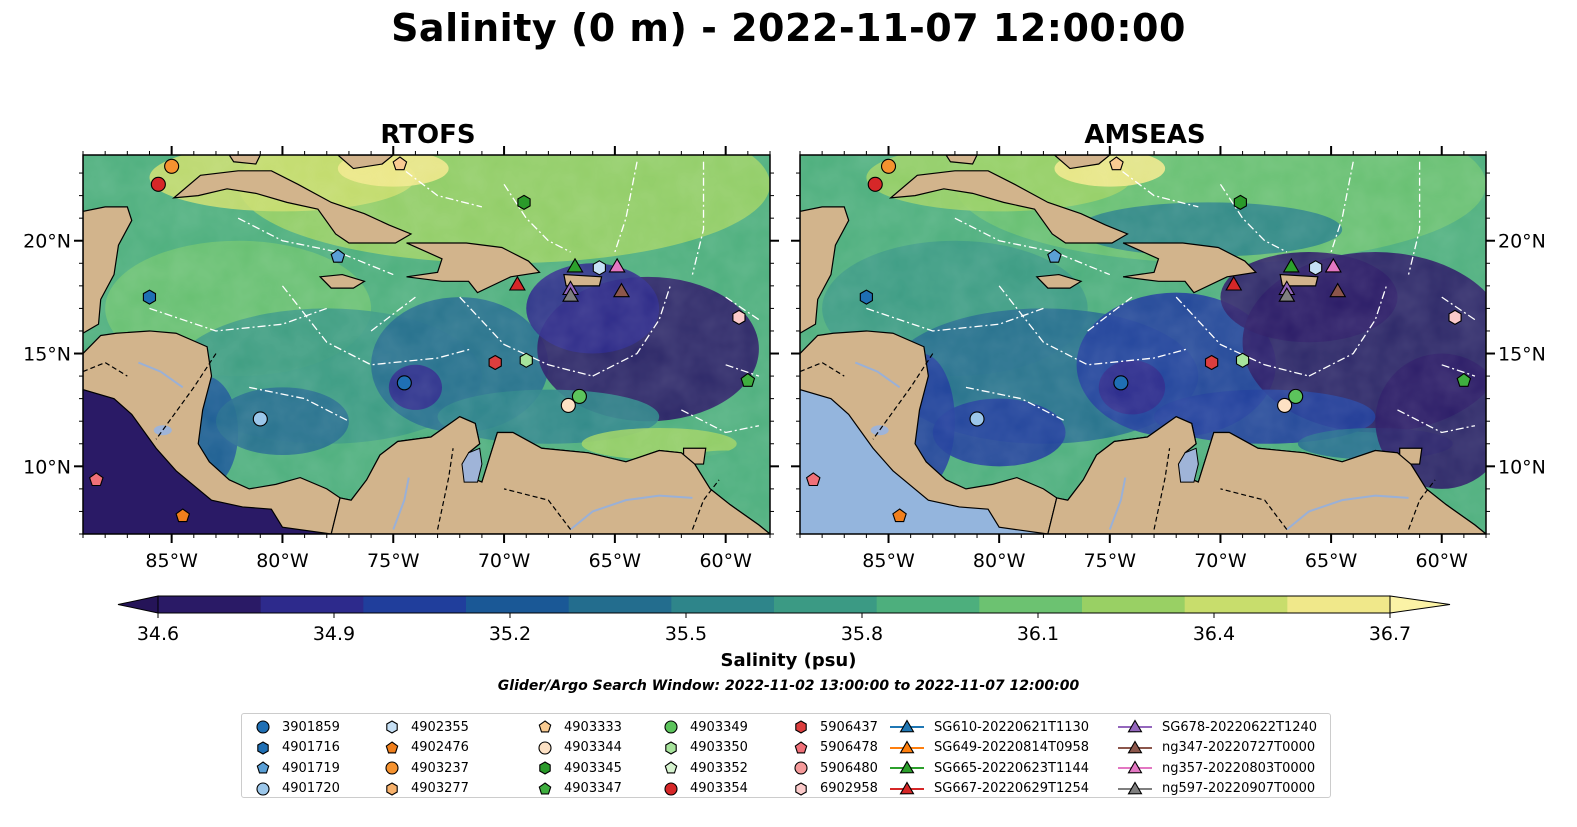 Image resolution: width=1577 pixels, height=827 pixels. Describe the element at coordinates (426, 727) in the screenshot. I see `legend-entry: 4902355` at that location.